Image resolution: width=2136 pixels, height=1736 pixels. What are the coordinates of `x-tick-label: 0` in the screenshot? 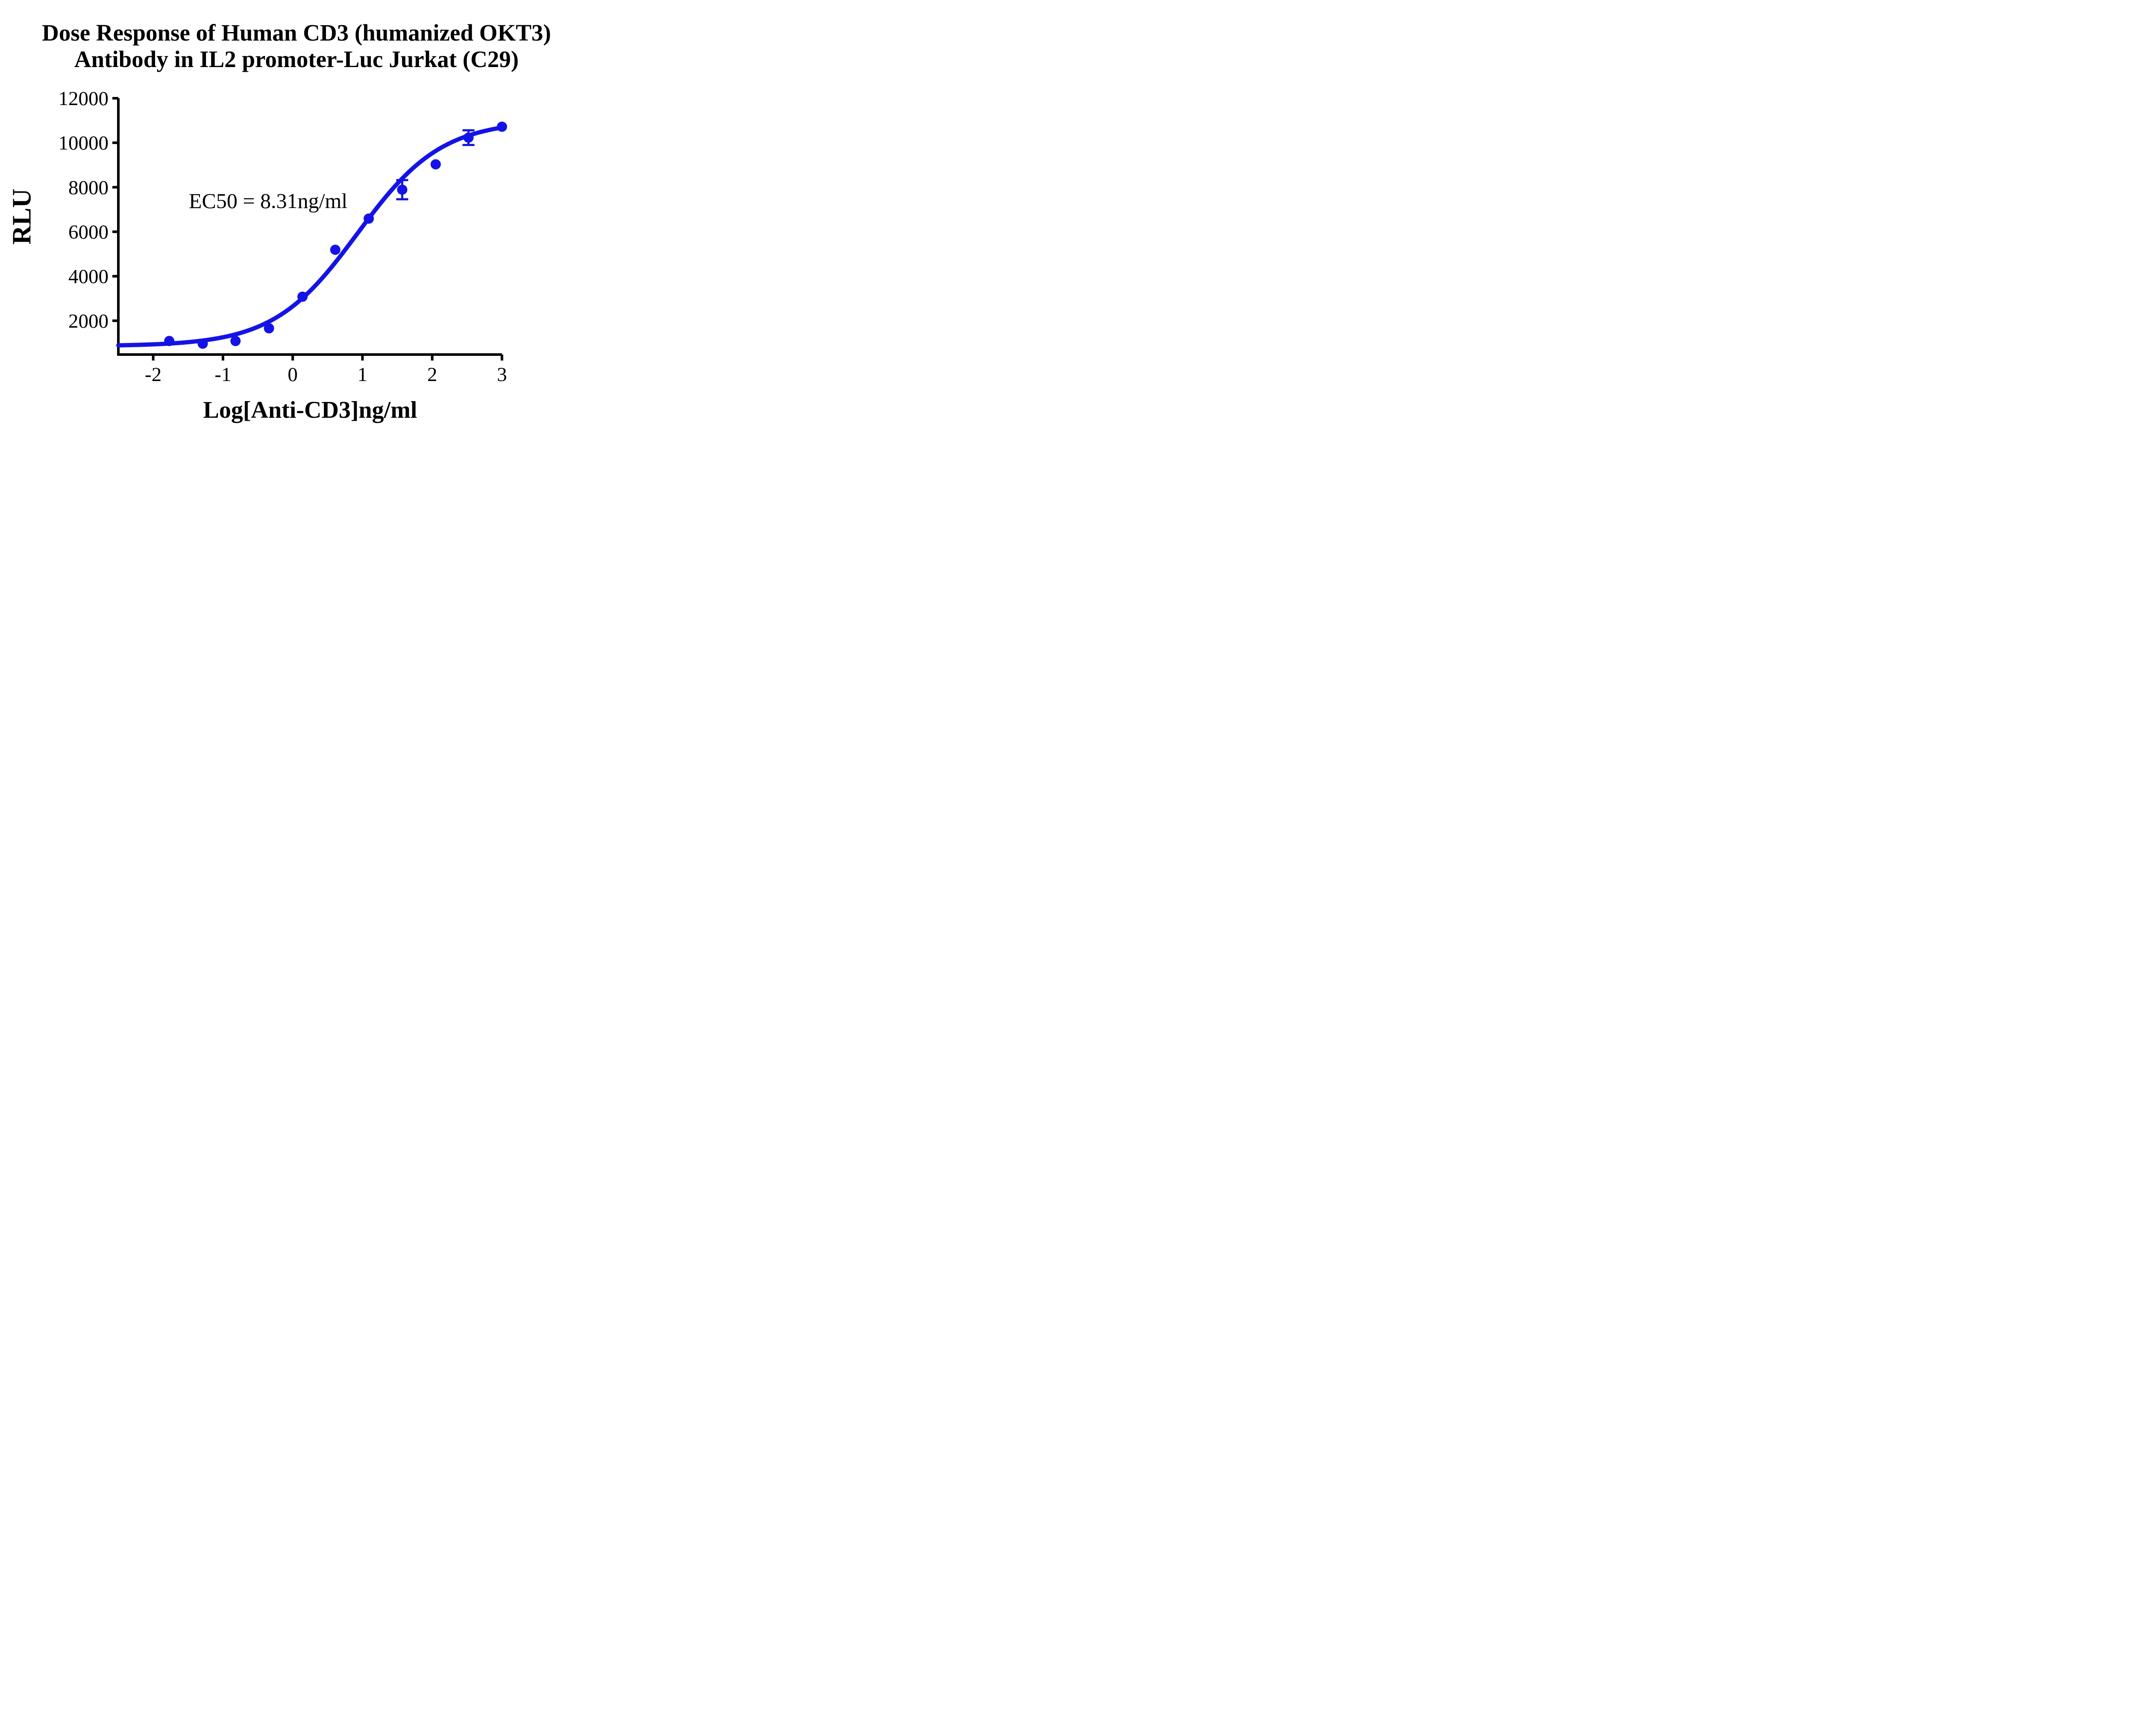 It's located at (293, 375).